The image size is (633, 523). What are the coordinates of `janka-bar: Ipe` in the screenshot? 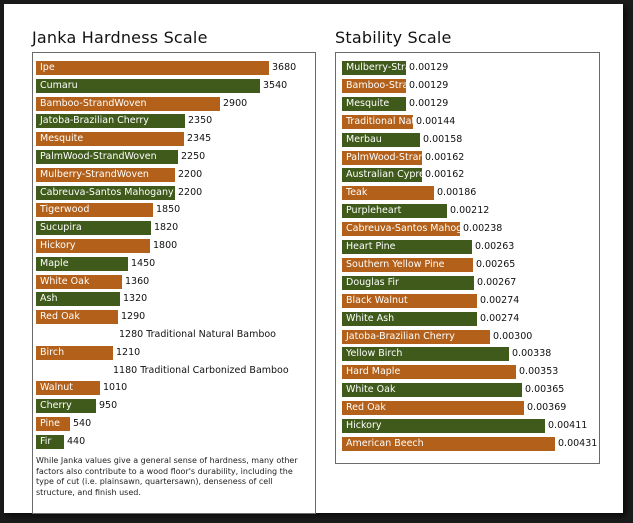 It's located at (152, 68).